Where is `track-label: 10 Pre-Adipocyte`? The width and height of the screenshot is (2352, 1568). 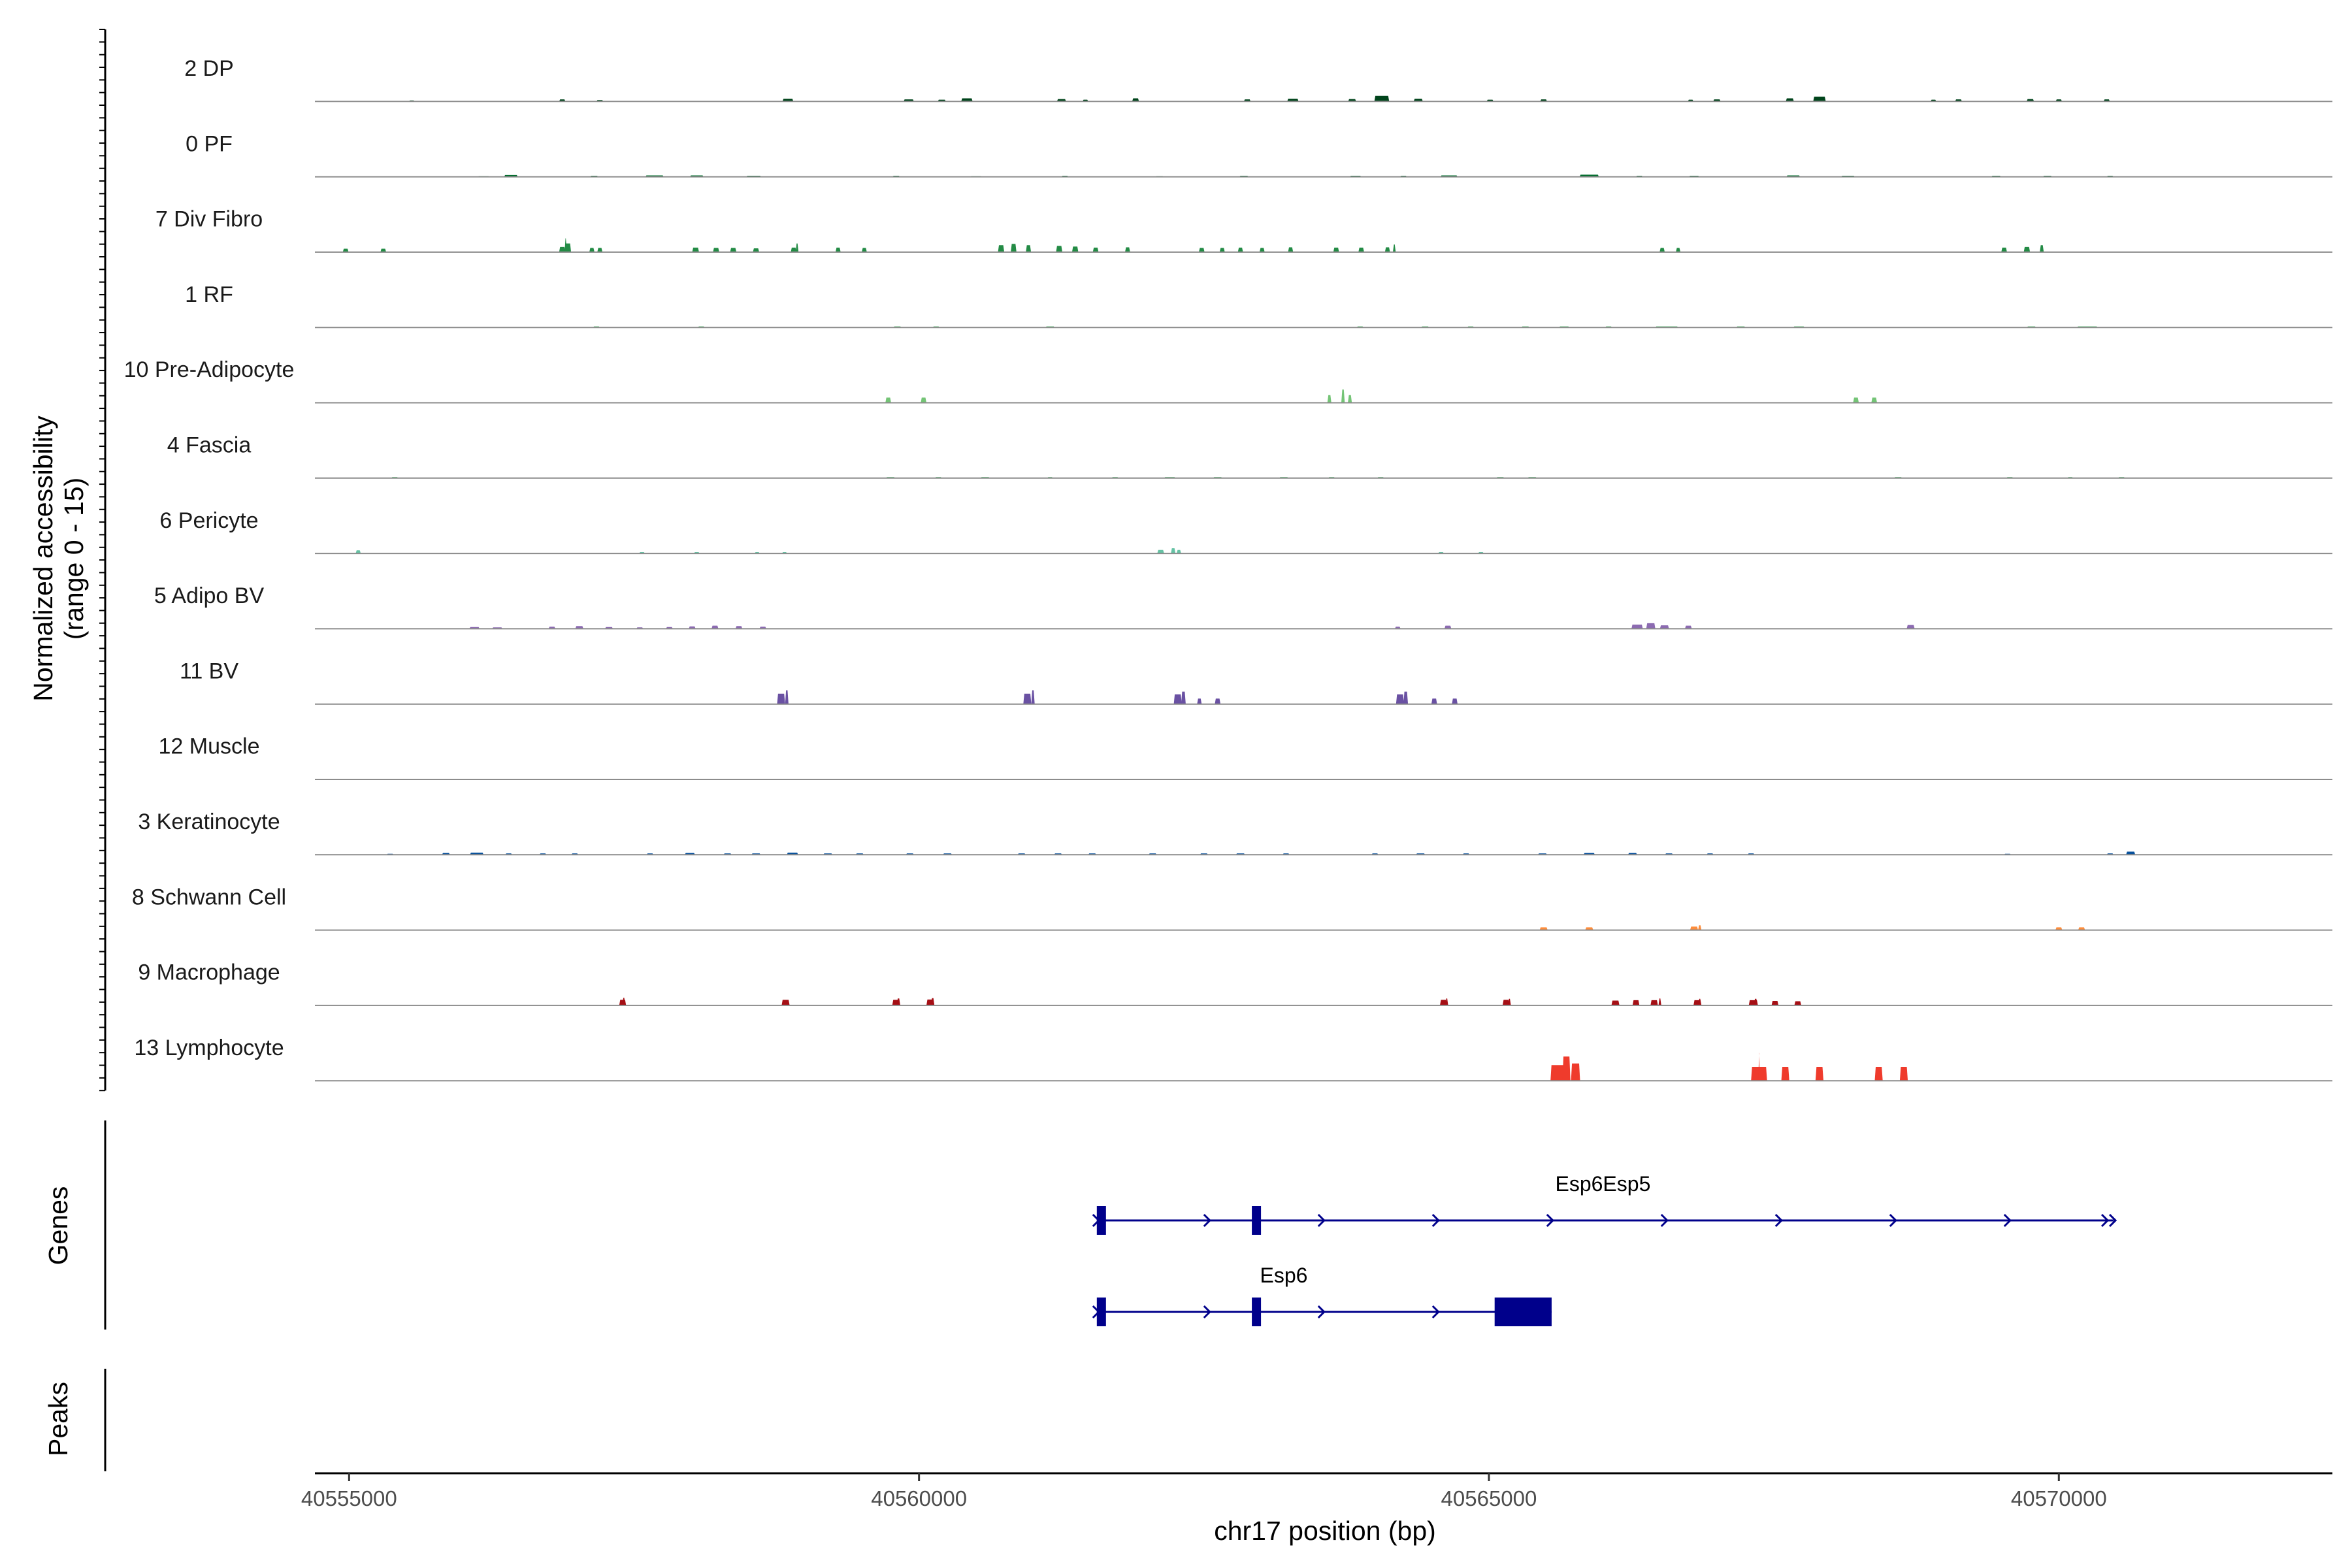
track-label: 10 Pre-Adipocyte is located at coordinates (209, 369).